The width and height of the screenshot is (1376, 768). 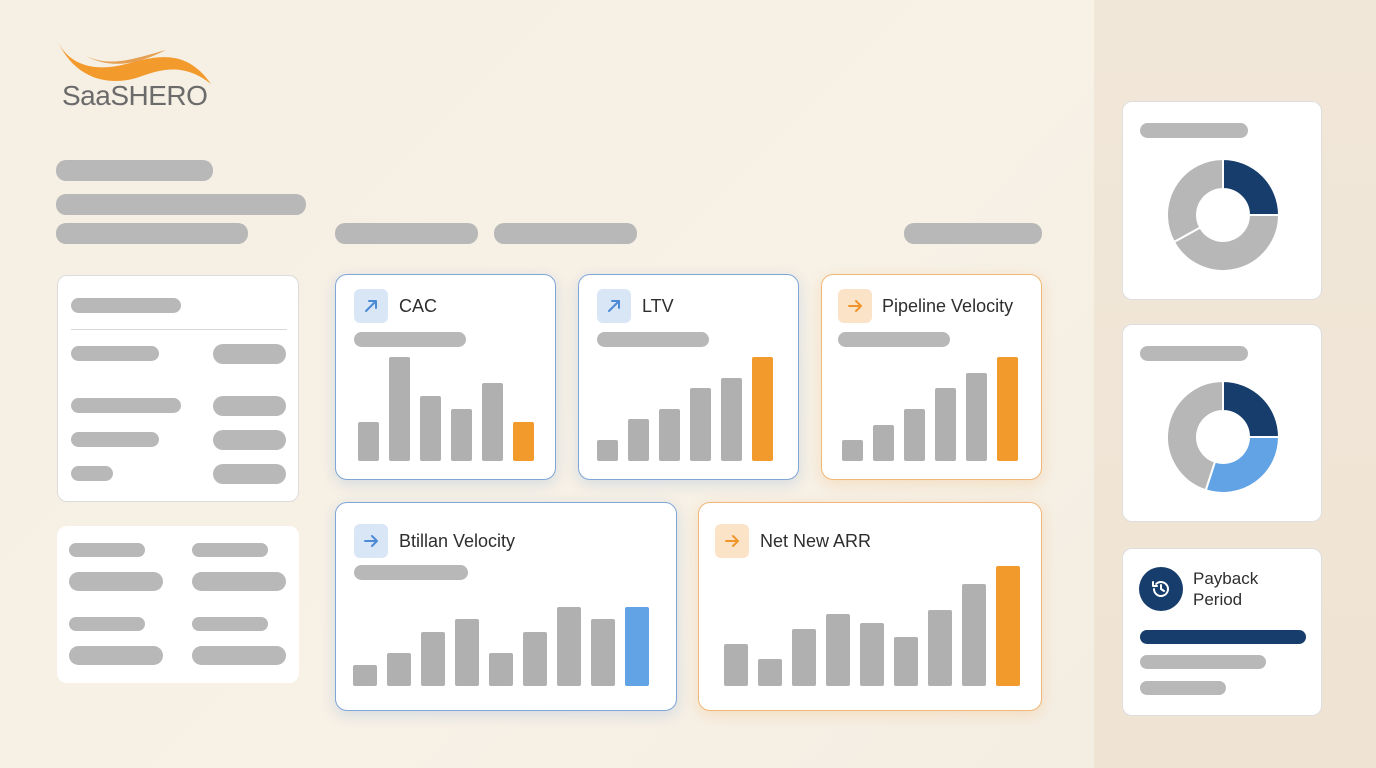 What do you see at coordinates (1218, 599) in the screenshot?
I see `payback-title-line2: Period` at bounding box center [1218, 599].